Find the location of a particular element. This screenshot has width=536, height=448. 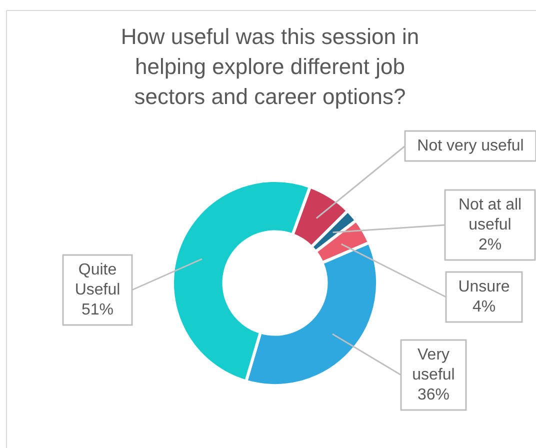

data-label: 36% is located at coordinates (433, 395).